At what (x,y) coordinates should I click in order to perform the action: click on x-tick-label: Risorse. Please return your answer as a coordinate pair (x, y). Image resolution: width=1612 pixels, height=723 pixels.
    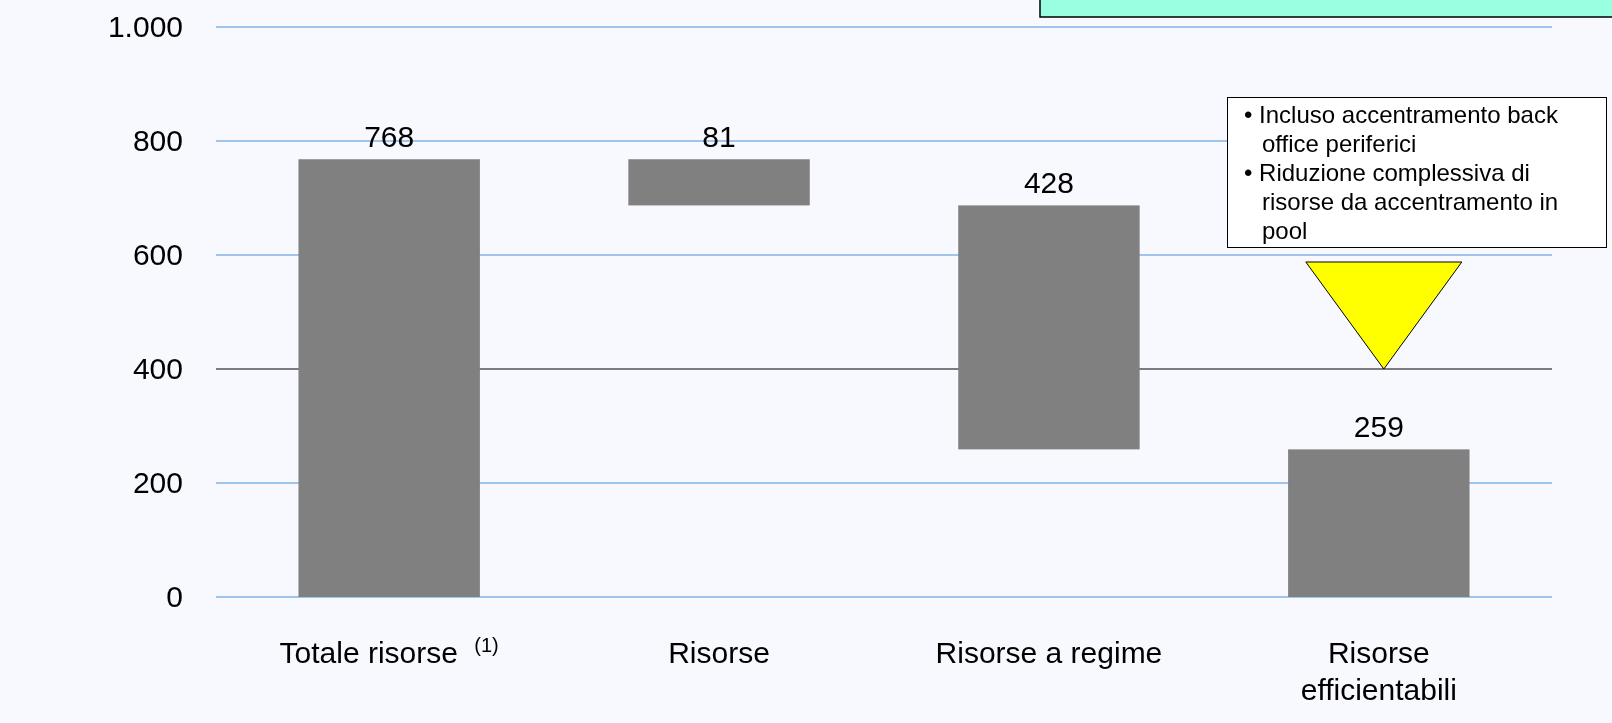
    Looking at the image, I should click on (719, 652).